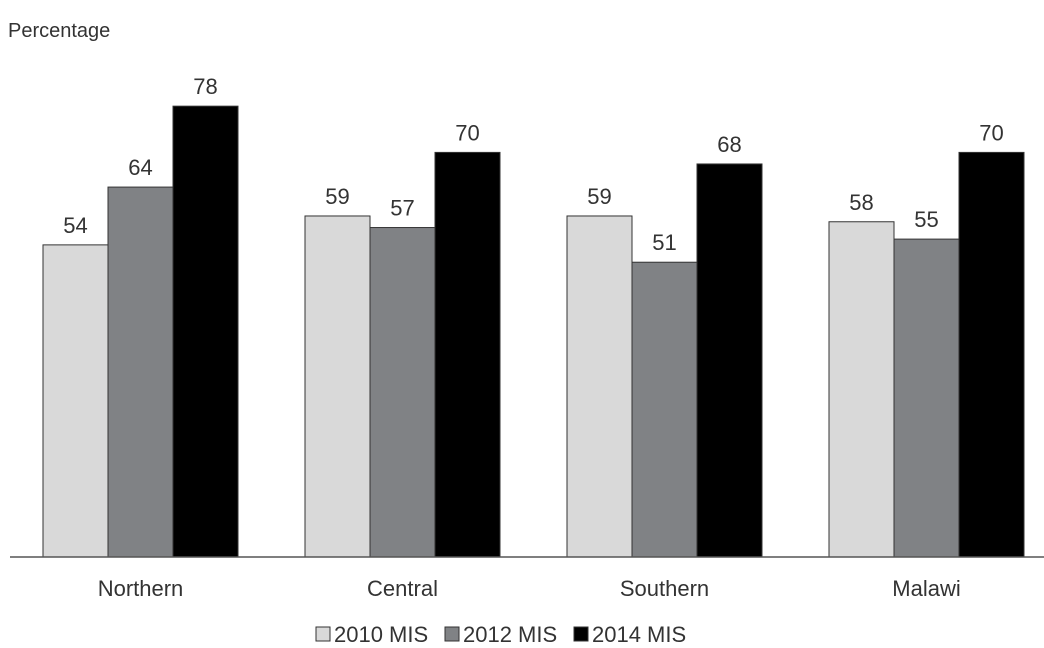 The width and height of the screenshot is (1044, 648). I want to click on bar-central-2010-mis, so click(337, 386).